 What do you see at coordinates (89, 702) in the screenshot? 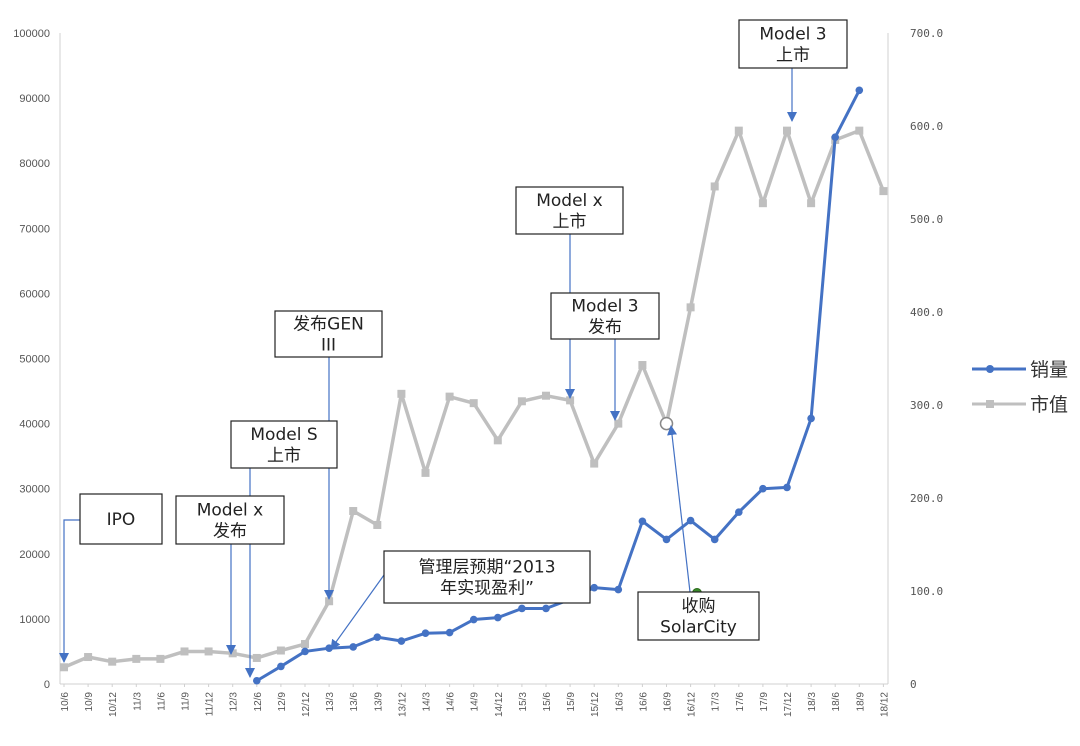
I see `x-tick-label: 10/9` at bounding box center [89, 702].